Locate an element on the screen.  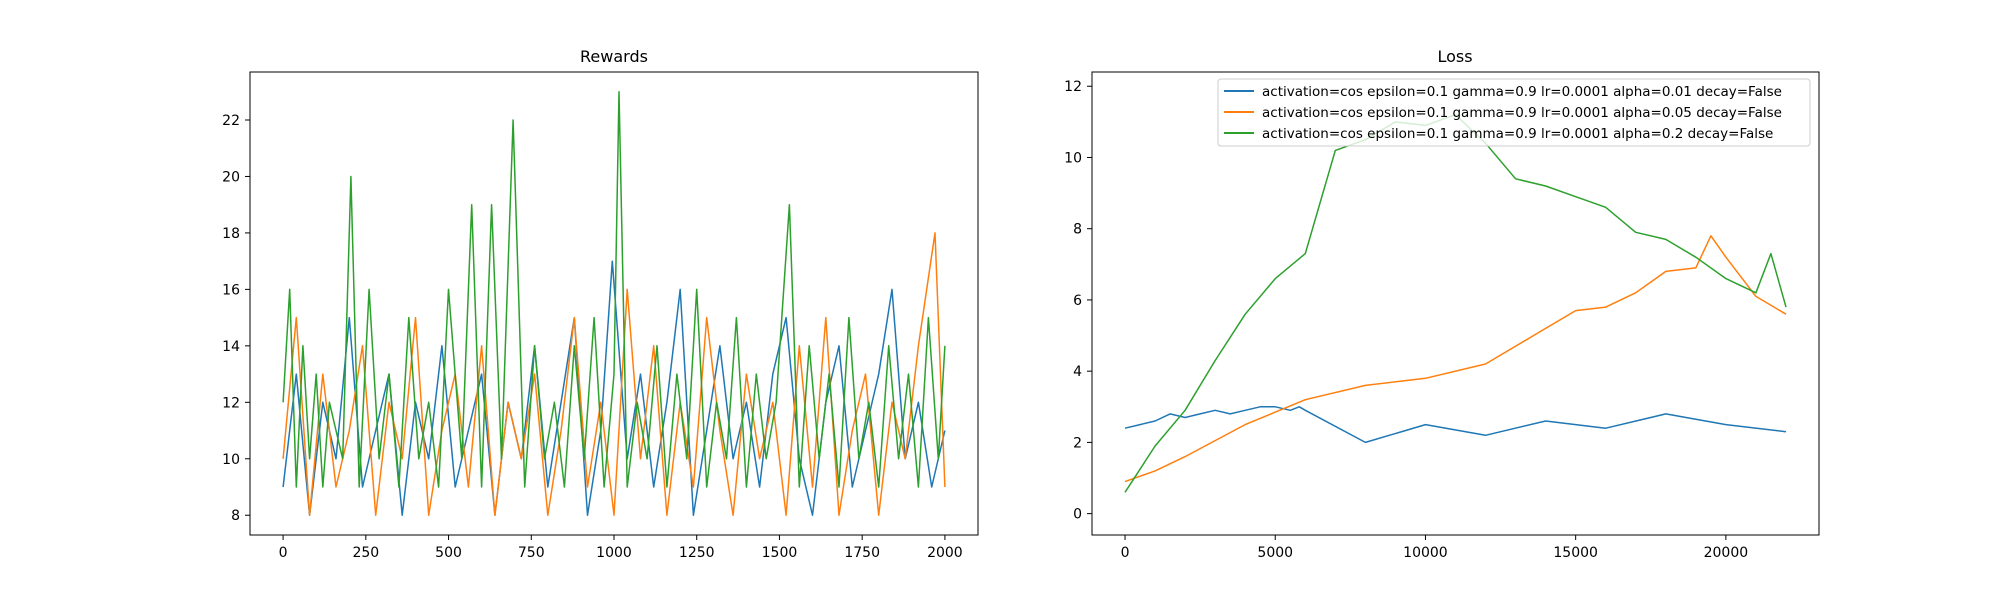
rewards-x-ticks: 0 250 500 750 1000 1250 1500 1750 2000 is located at coordinates (621, 548).